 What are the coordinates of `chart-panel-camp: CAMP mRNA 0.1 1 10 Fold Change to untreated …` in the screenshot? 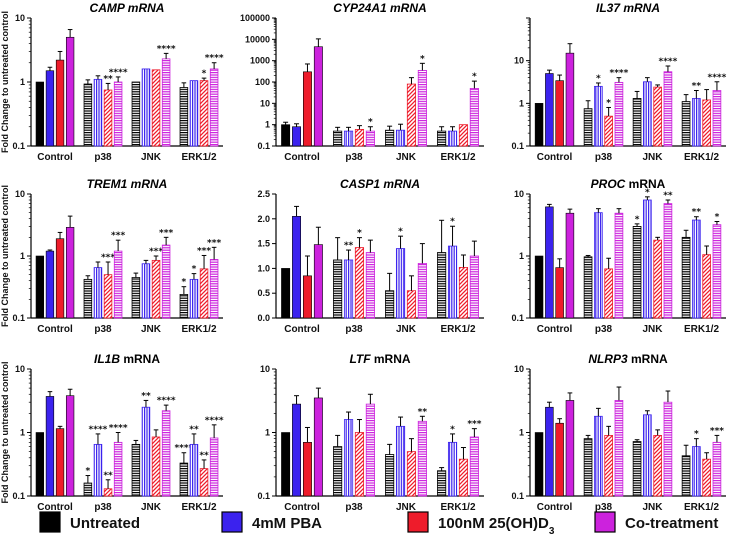 It's located at (112, 82).